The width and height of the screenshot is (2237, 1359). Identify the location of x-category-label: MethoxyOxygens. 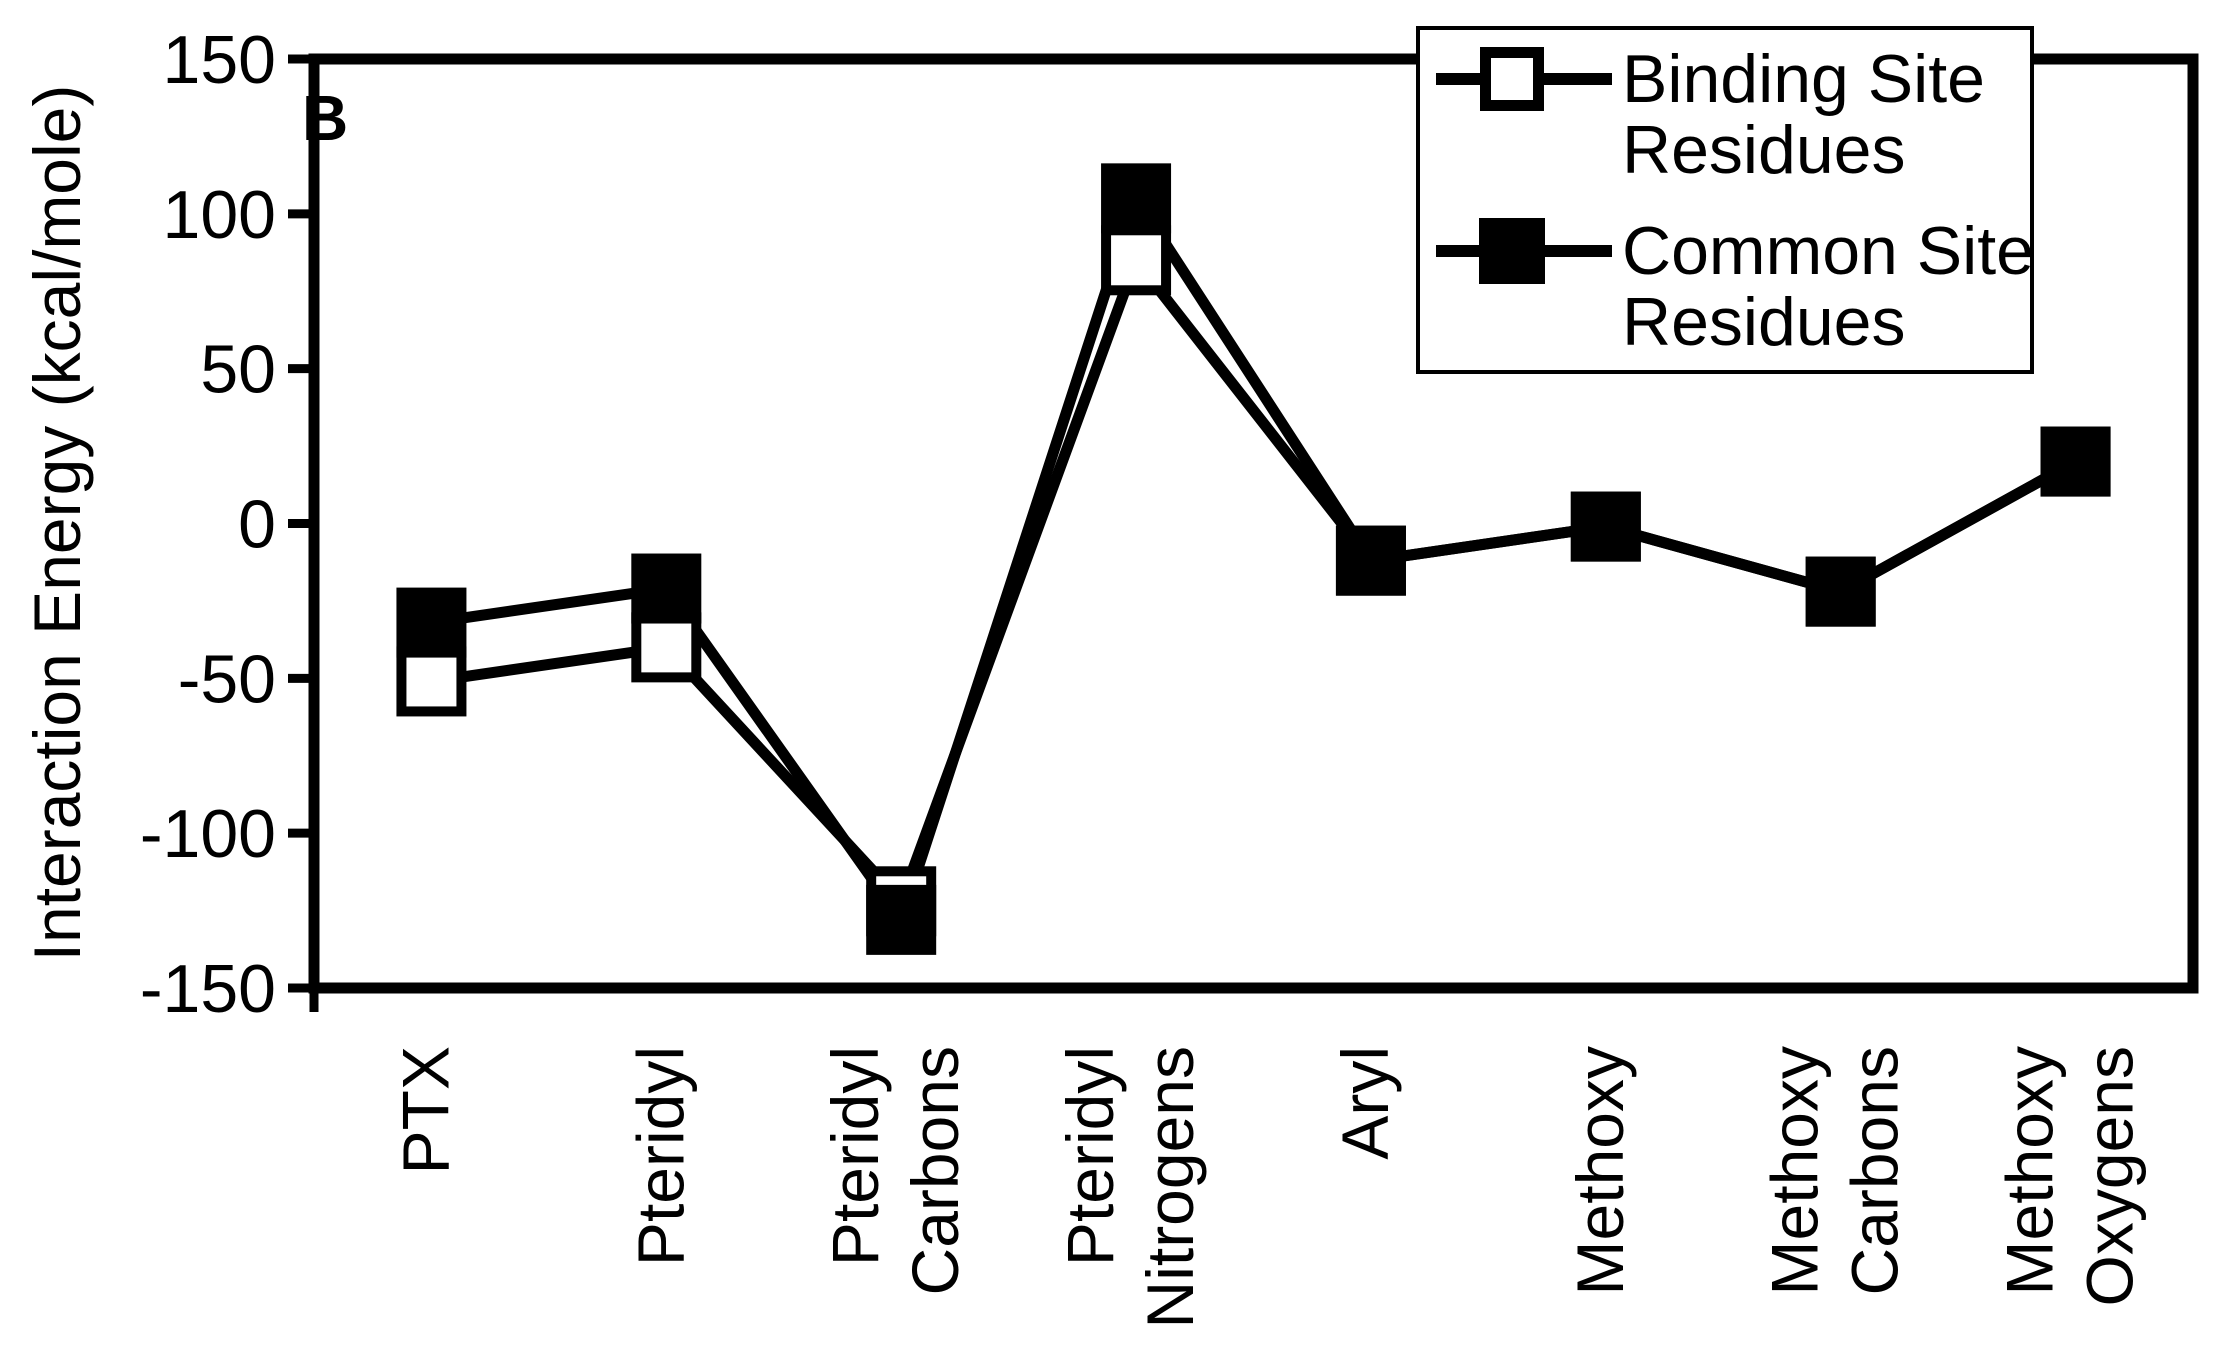
(2070, 1176).